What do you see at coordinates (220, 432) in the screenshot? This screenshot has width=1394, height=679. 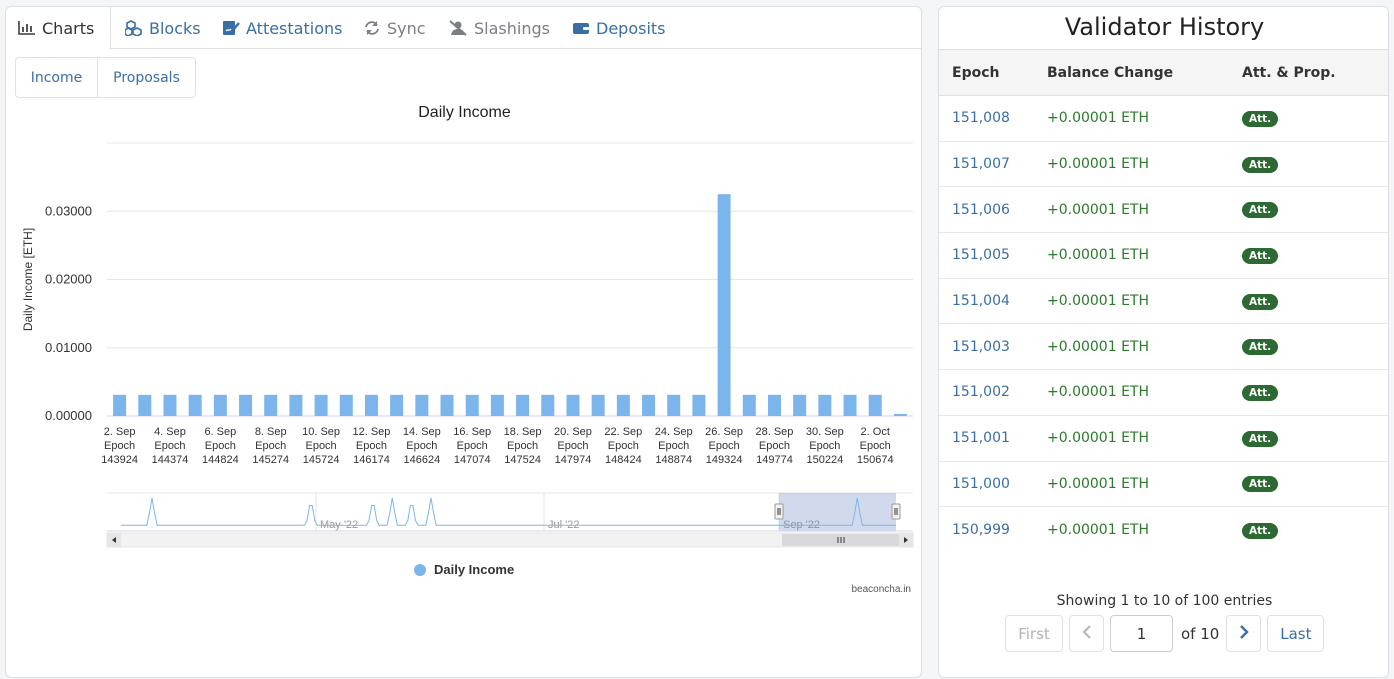 I see `x-tick-label: 6. Sep` at bounding box center [220, 432].